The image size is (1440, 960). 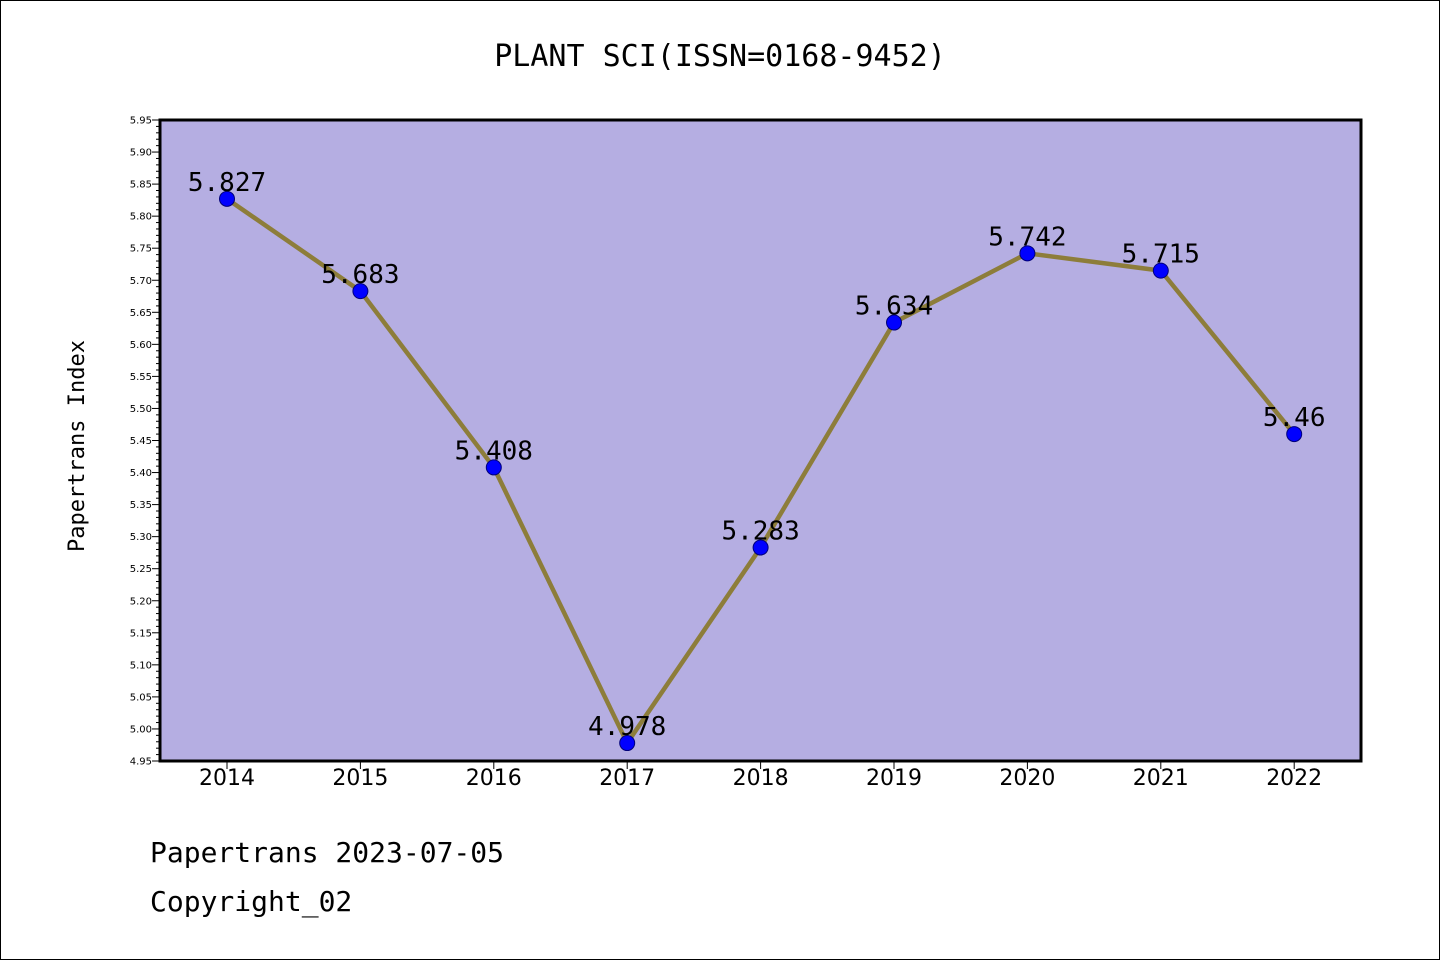 I want to click on y-tick-label: 5.10, so click(x=141, y=665).